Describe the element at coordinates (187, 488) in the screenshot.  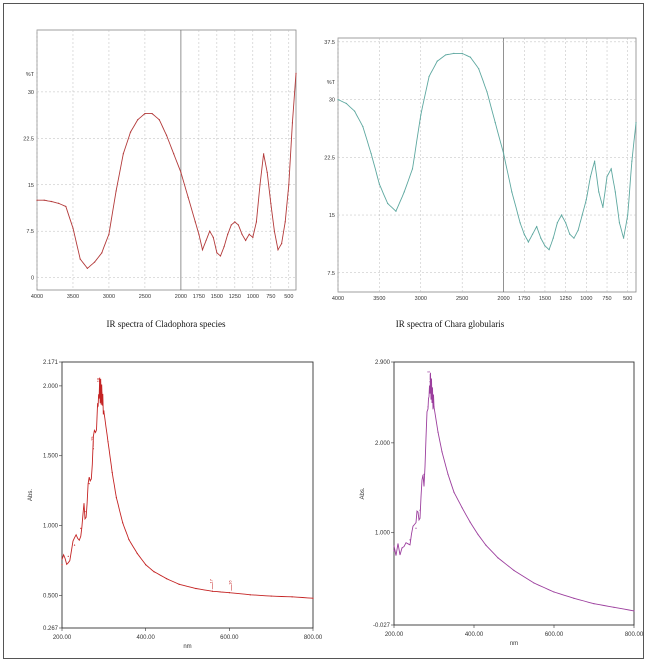
I see `series-line` at that location.